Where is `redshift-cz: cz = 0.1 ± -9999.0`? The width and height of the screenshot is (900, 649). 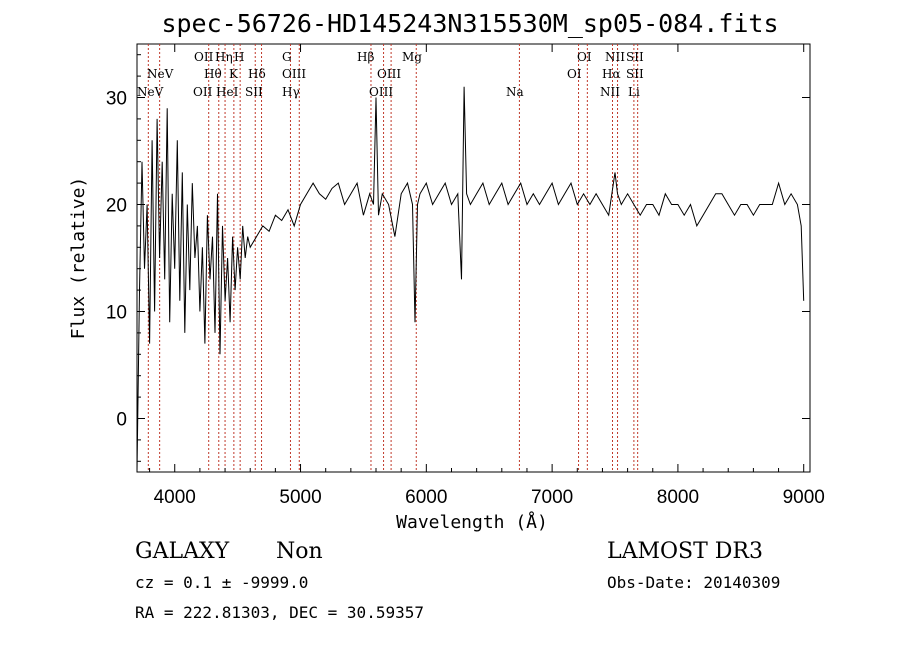
redshift-cz: cz = 0.1 ± -9999.0 is located at coordinates (221, 582).